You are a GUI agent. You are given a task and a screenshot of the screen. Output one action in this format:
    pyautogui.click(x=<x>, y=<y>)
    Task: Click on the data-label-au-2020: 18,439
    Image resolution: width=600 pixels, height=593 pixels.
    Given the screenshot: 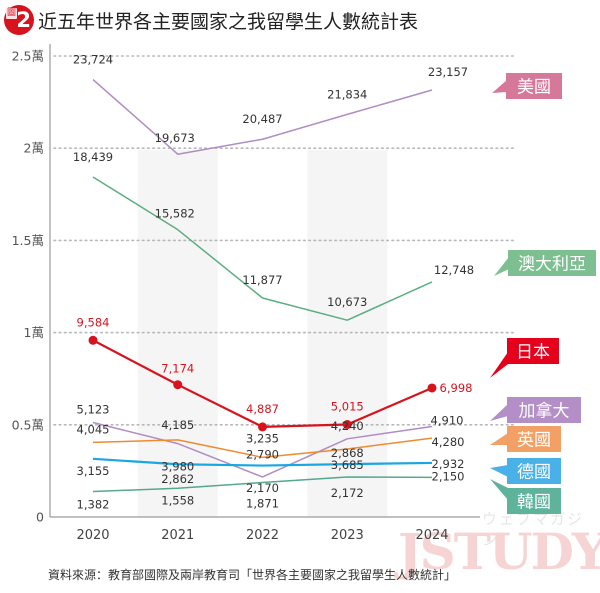 What is the action you would take?
    pyautogui.click(x=93, y=157)
    